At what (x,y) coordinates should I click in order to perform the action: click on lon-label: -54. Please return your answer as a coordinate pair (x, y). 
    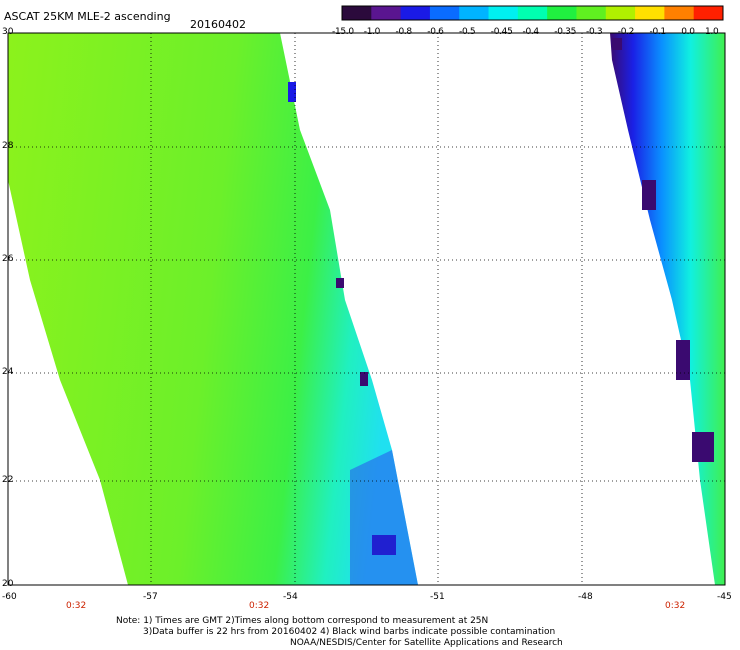
    Looking at the image, I should click on (290, 597).